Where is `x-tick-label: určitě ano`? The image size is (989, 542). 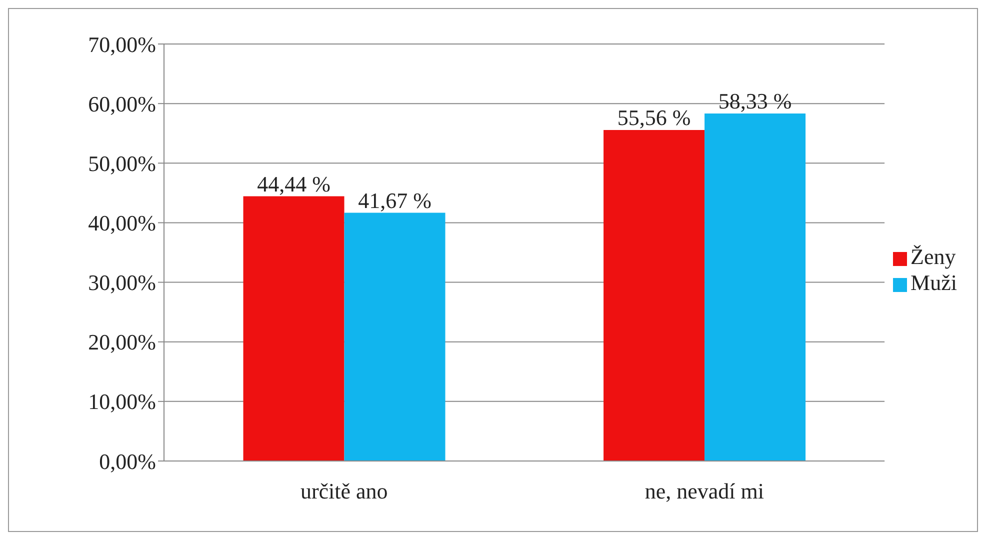 x-tick-label: určitě ano is located at coordinates (344, 491).